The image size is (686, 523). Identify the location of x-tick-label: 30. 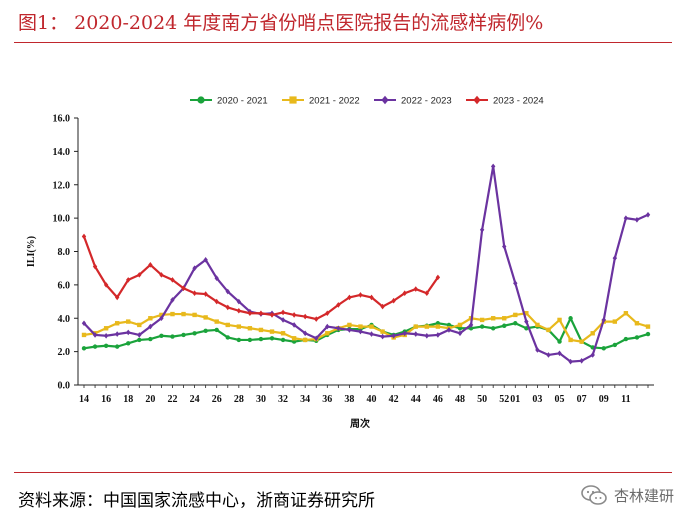
(261, 399).